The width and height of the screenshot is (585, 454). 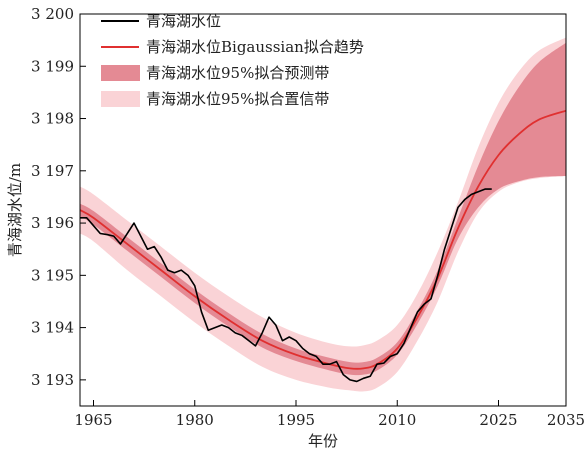 What do you see at coordinates (566, 420) in the screenshot?
I see `x-tick-label: 2035` at bounding box center [566, 420].